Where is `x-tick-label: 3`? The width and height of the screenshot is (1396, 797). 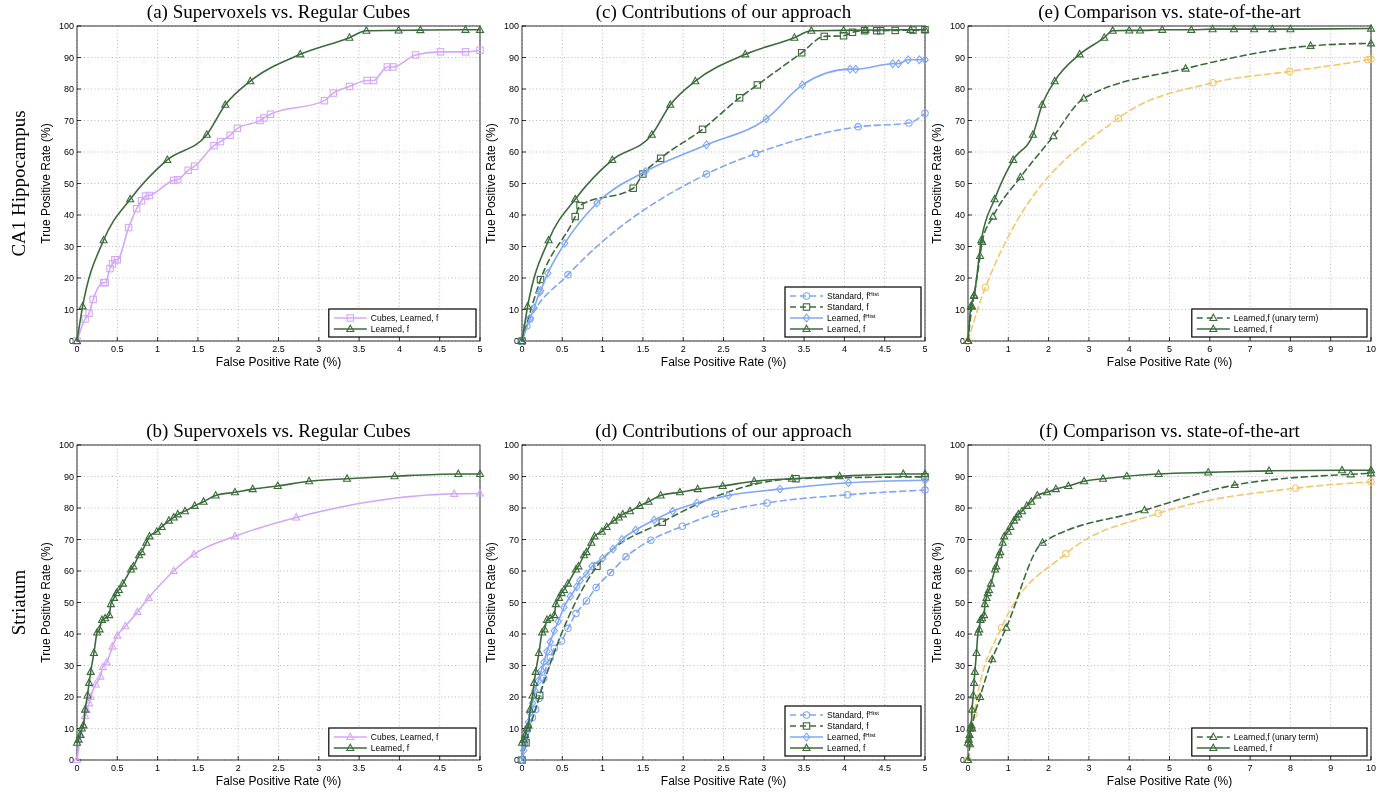
x-tick-label: 3 is located at coordinates (319, 768).